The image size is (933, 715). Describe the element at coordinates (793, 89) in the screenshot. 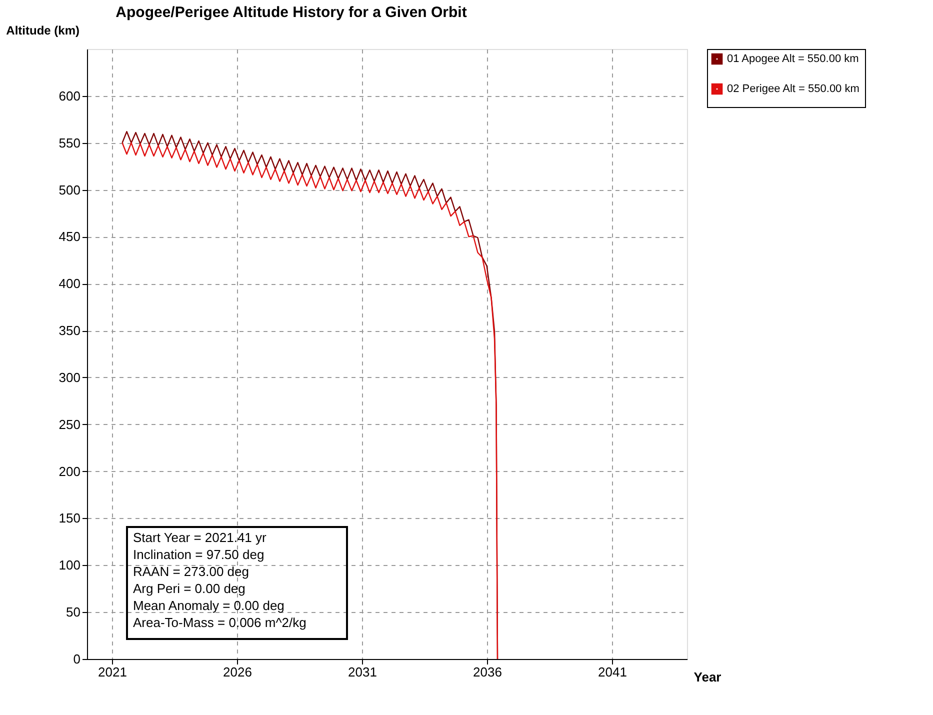

I see `legend-label: 02 Perigee Alt = 550.00 km` at that location.